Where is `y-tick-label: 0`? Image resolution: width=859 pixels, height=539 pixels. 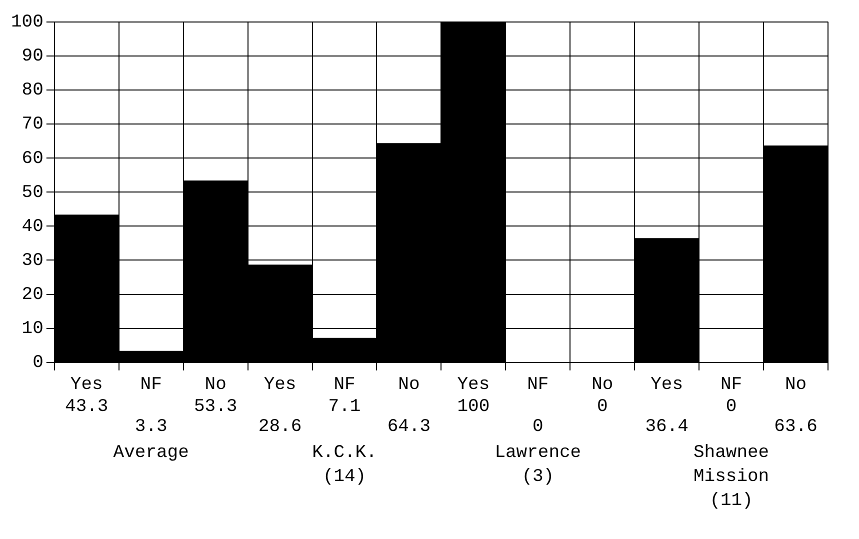
y-tick-label: 0 is located at coordinates (38, 363).